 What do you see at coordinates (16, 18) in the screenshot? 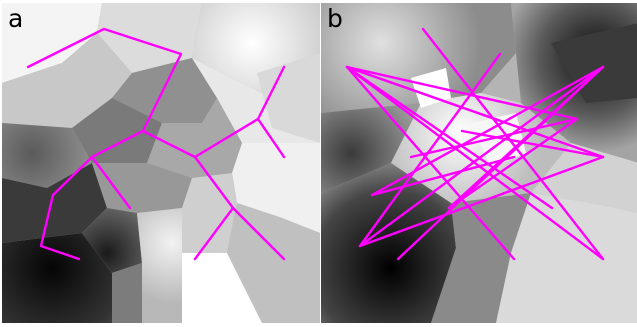
I see `panel-label: a` at bounding box center [16, 18].